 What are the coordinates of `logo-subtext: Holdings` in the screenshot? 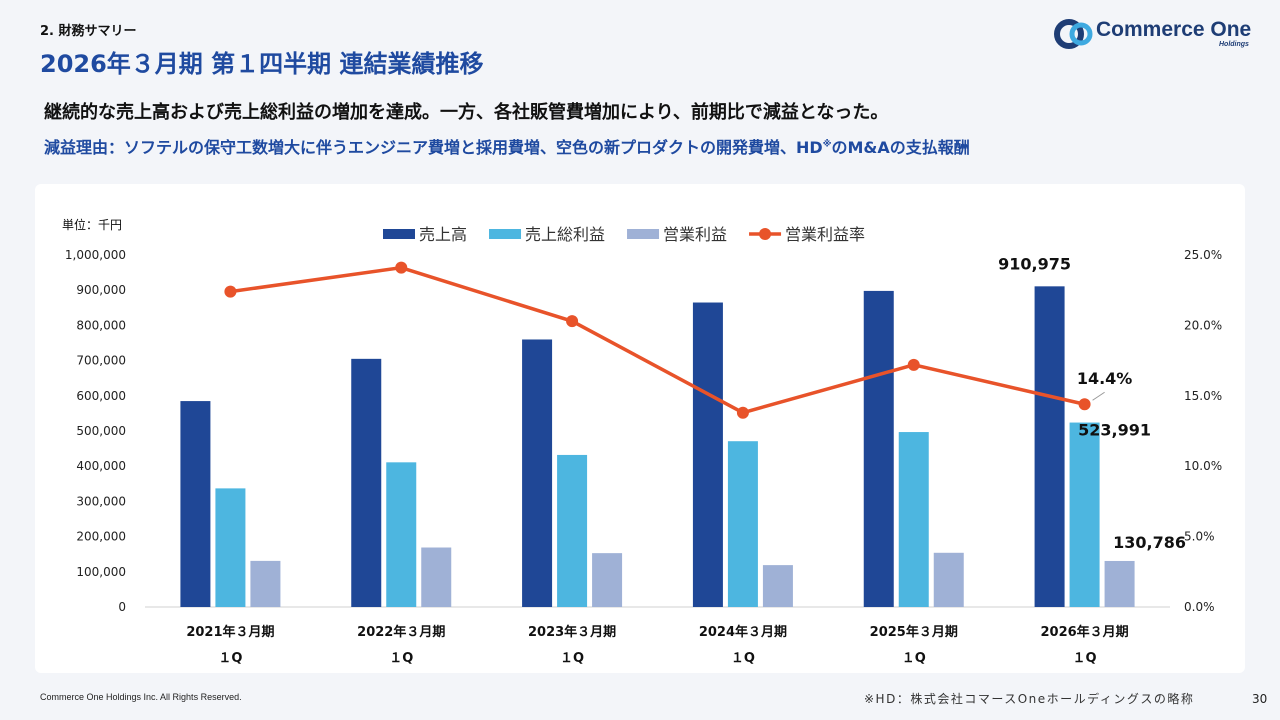 It's located at (1234, 44).